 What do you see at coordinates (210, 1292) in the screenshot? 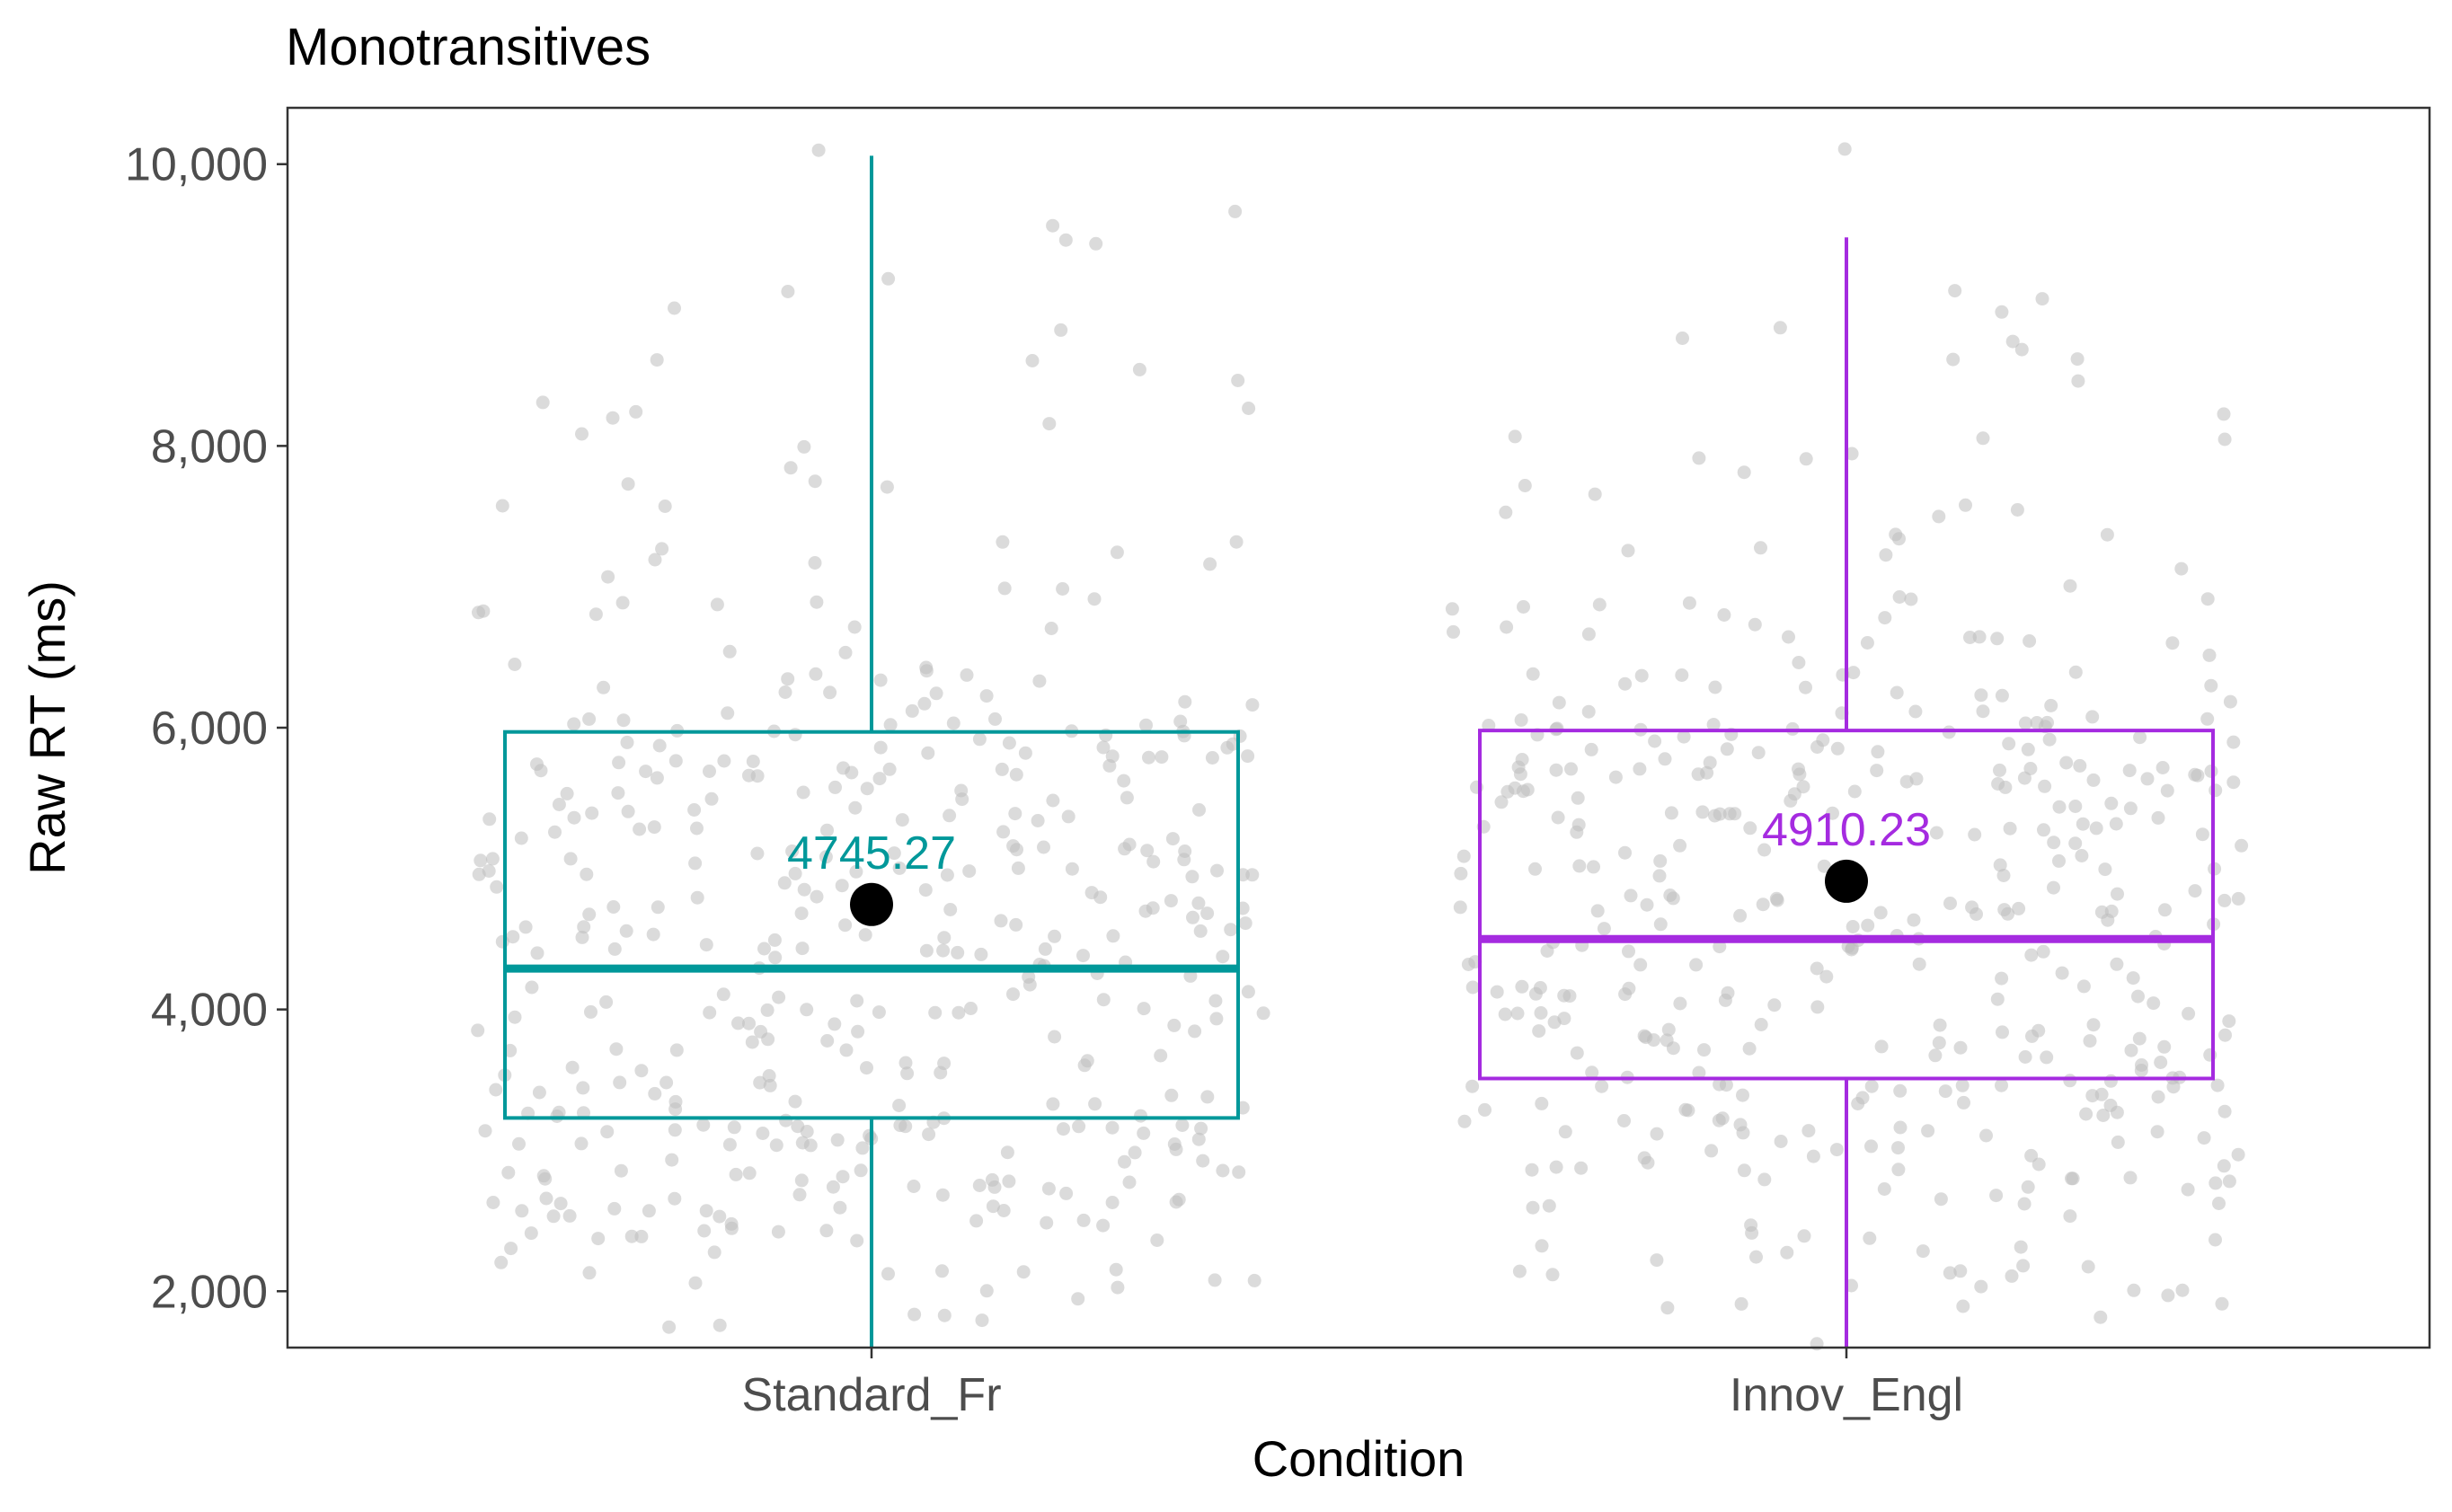
I see `y-tick-label: 2,000` at bounding box center [210, 1292].